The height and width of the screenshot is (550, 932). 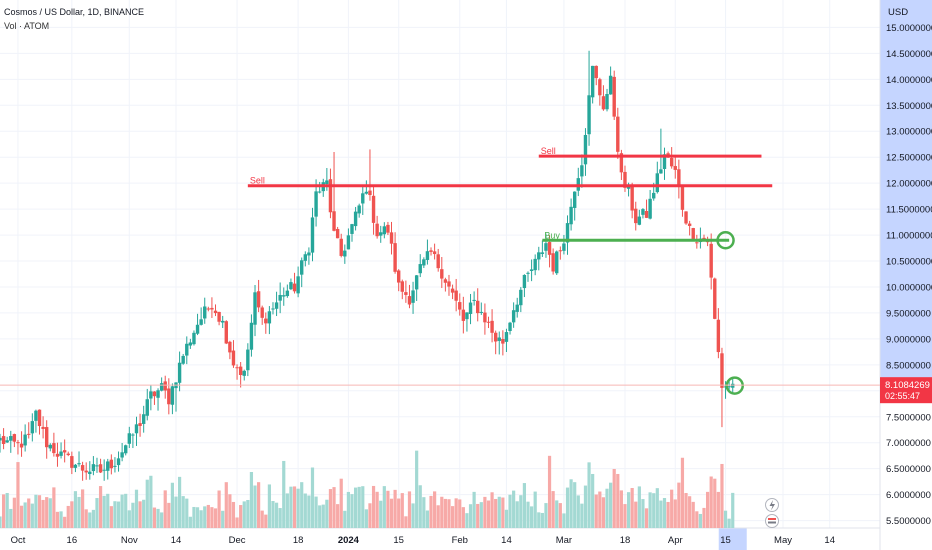 I want to click on y-tick-label: 7.0000000, so click(x=908, y=443).